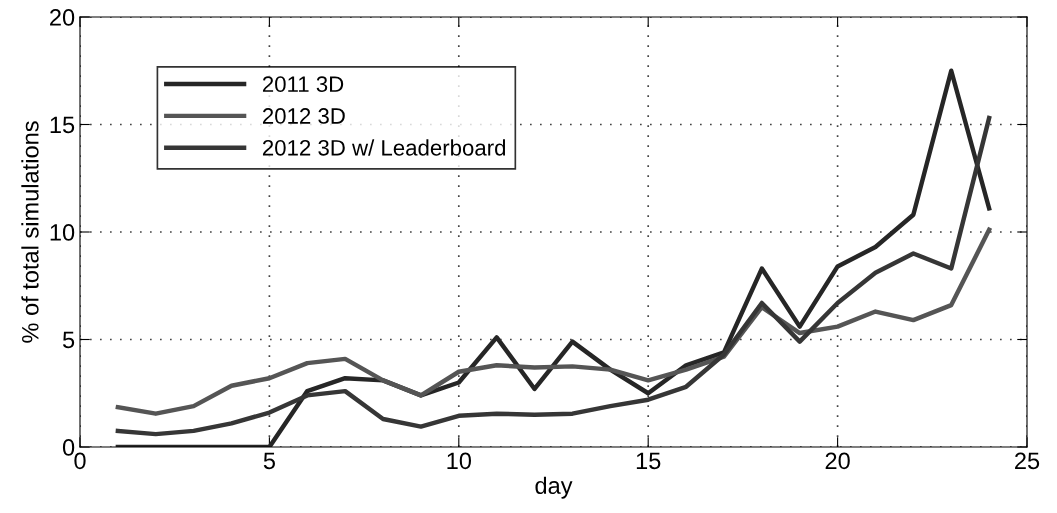 The height and width of the screenshot is (513, 1057). I want to click on legend-label: 2011 3D, so click(303, 84).